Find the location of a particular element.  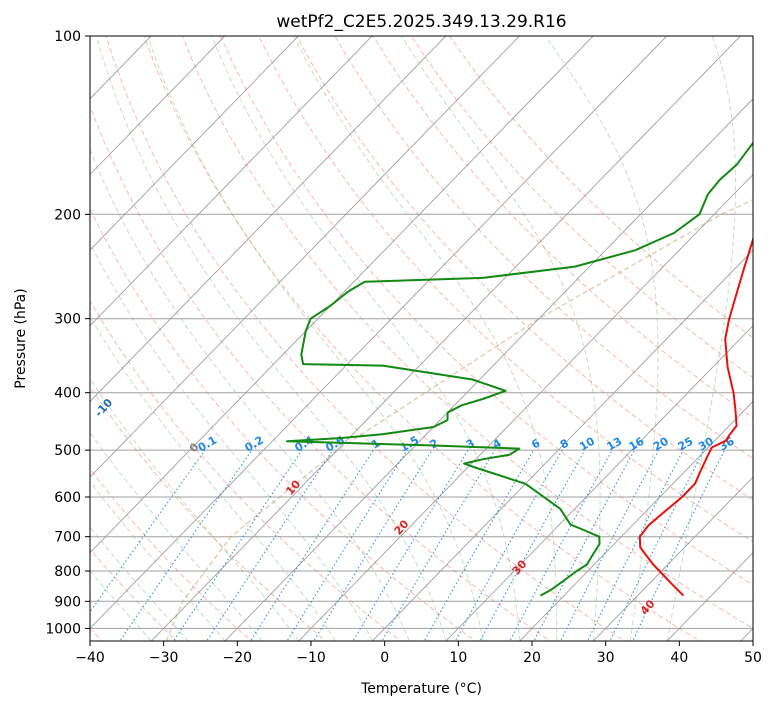

y-tick-label: 100 is located at coordinates (67, 37).